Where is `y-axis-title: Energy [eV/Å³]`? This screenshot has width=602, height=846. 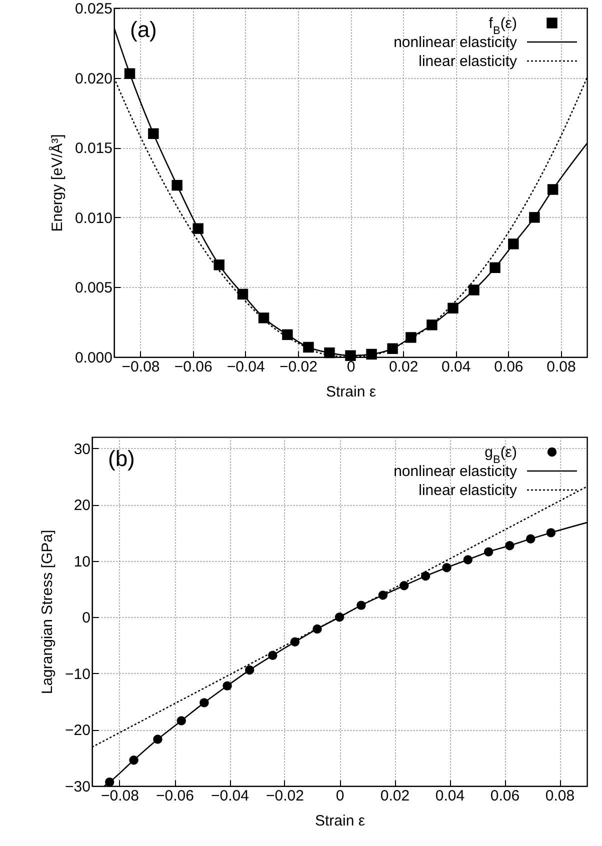
y-axis-title: Energy [eV/Å³] is located at coordinates (57, 183).